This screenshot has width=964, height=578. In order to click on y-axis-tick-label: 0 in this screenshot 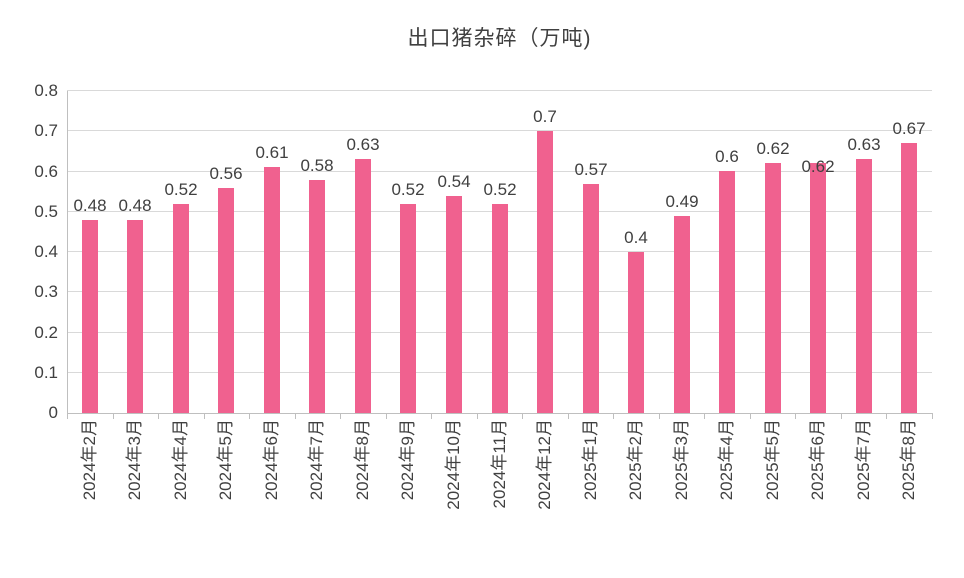, I will do `click(53, 412)`.